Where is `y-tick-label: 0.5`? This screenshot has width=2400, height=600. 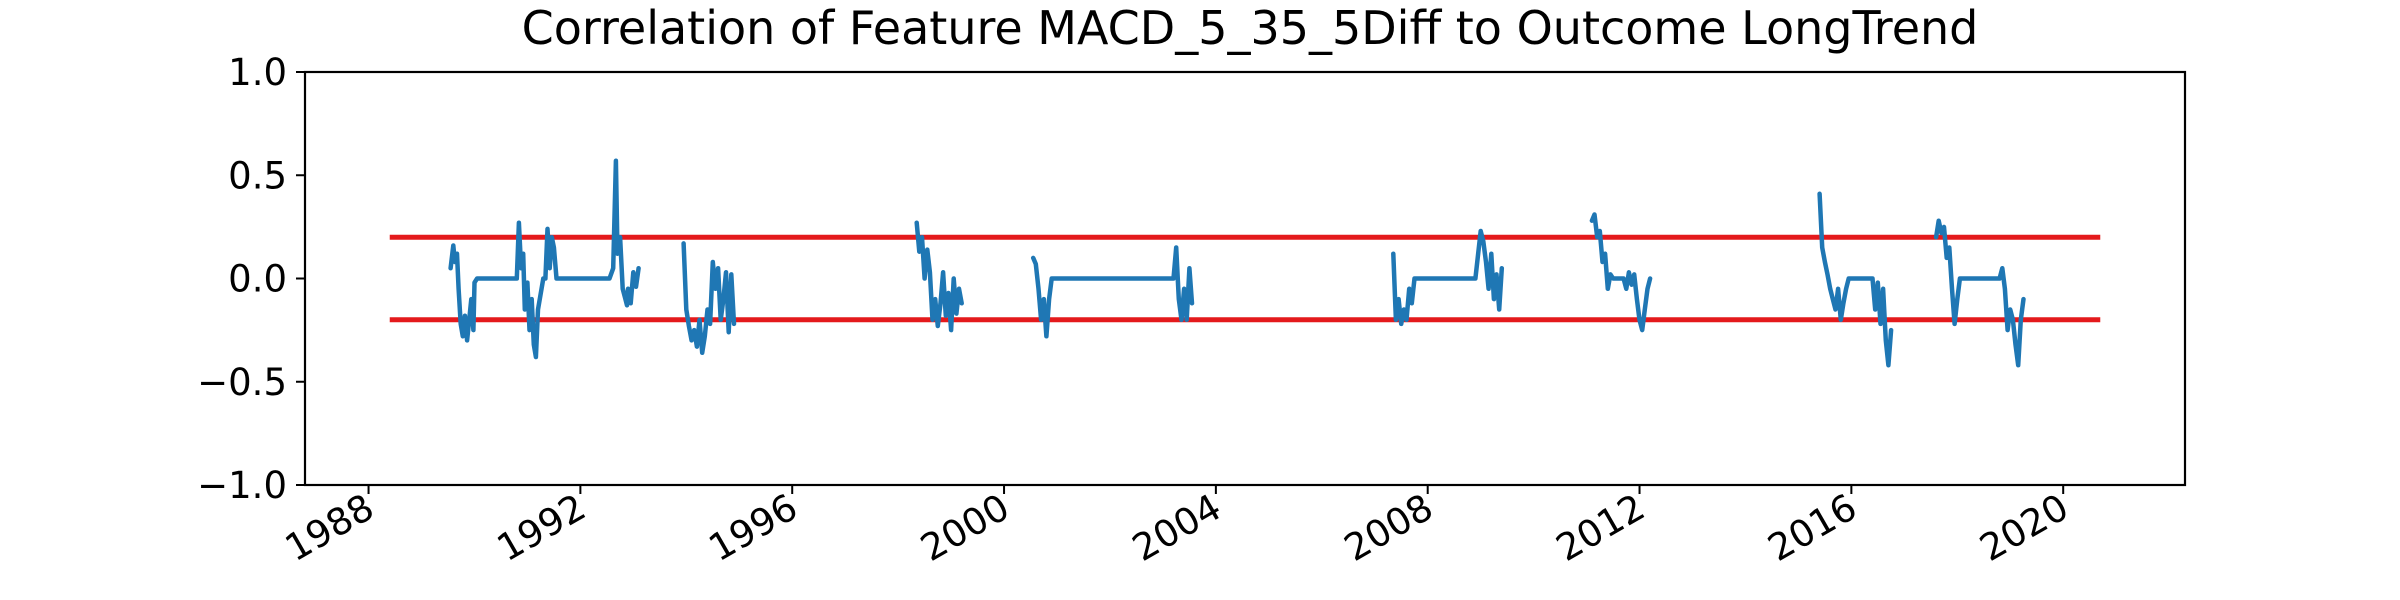
y-tick-label: 0.5 is located at coordinates (257, 175).